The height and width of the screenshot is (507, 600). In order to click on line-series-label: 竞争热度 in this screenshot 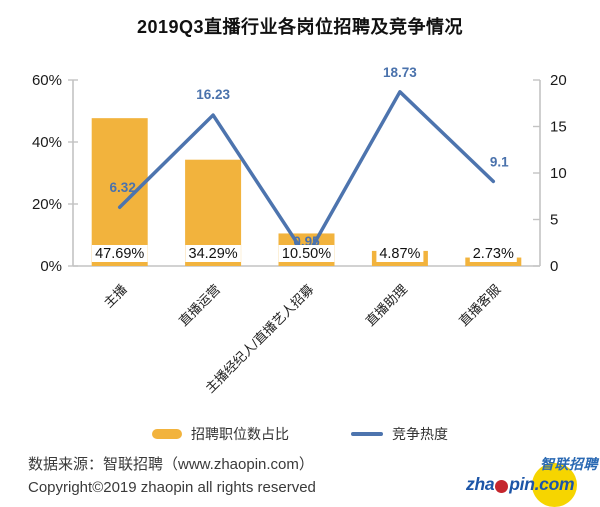, I will do `click(420, 434)`.